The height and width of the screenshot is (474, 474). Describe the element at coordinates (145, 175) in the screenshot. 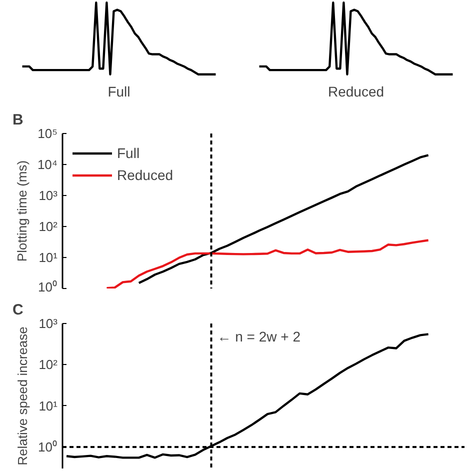

I see `legend-label: Reduced` at that location.